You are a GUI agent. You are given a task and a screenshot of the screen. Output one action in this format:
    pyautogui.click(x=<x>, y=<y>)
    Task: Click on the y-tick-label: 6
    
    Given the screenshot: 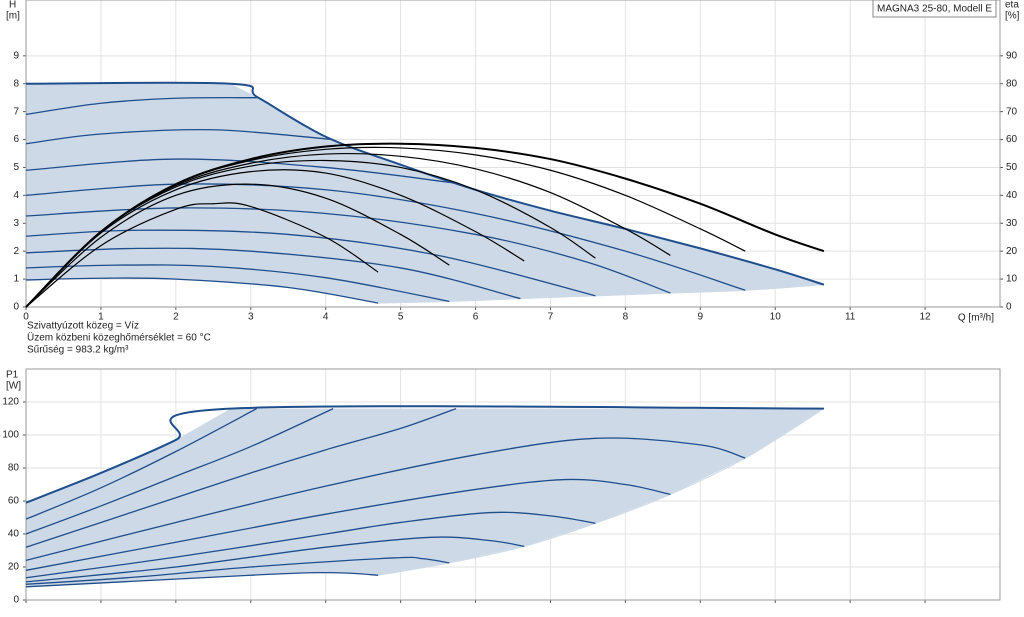 What is the action you would take?
    pyautogui.click(x=16, y=139)
    